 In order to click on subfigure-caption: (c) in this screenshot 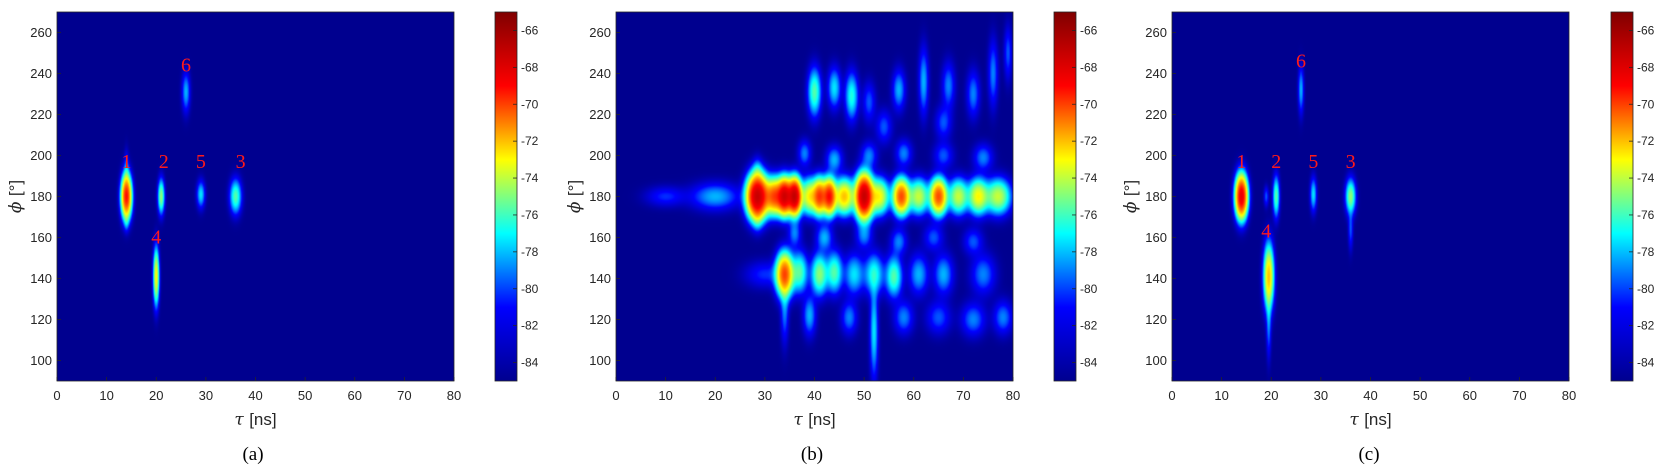, I will do `click(1368, 454)`.